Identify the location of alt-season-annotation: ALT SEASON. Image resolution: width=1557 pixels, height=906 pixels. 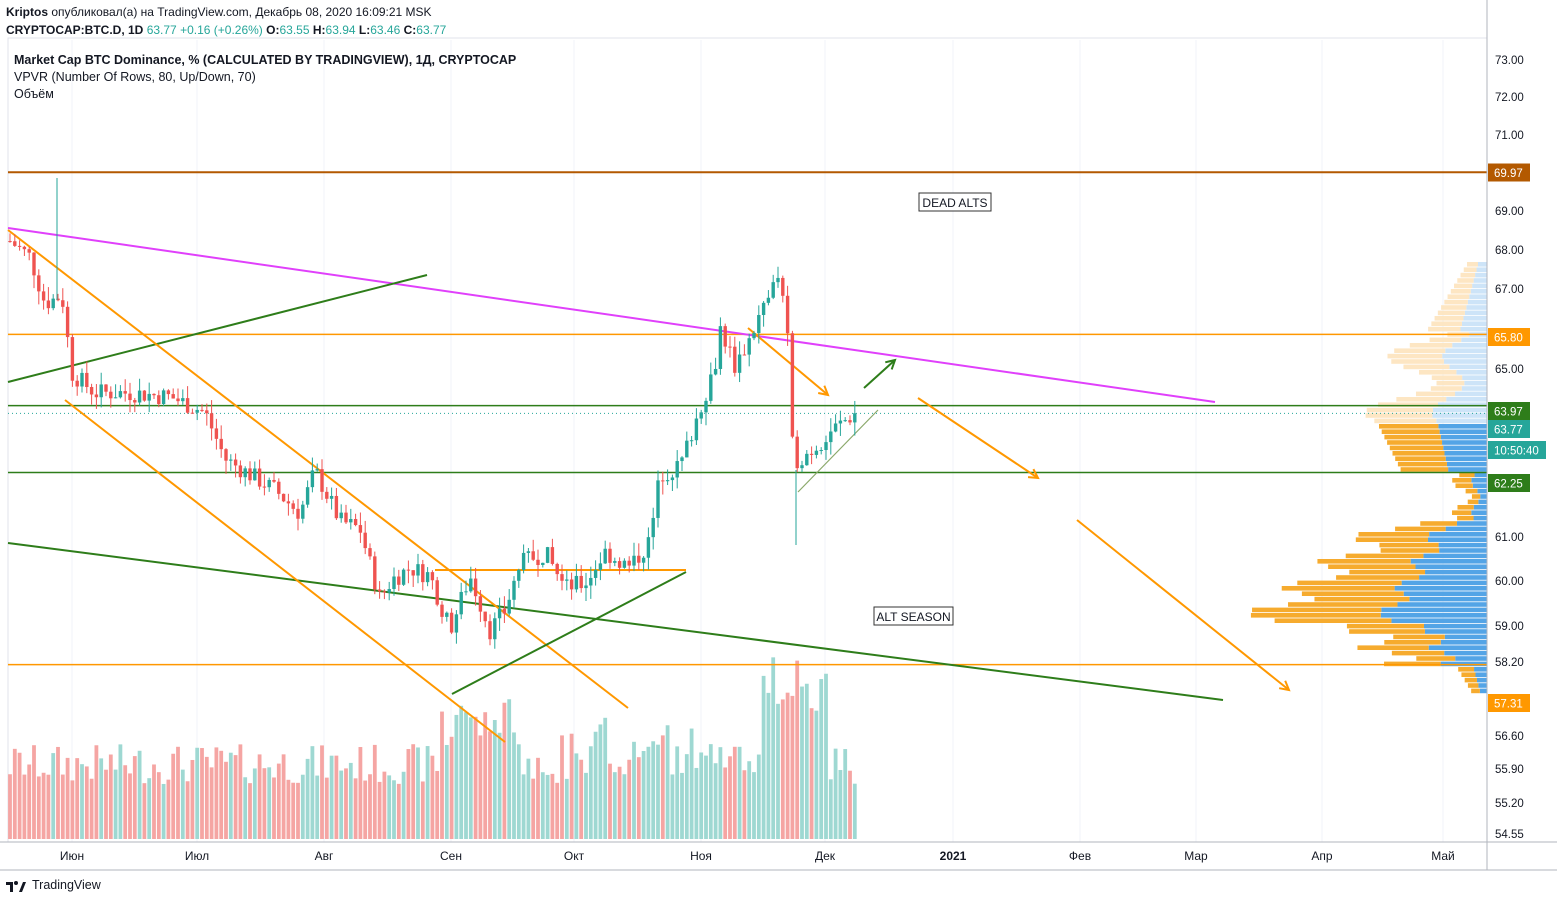
(913, 616).